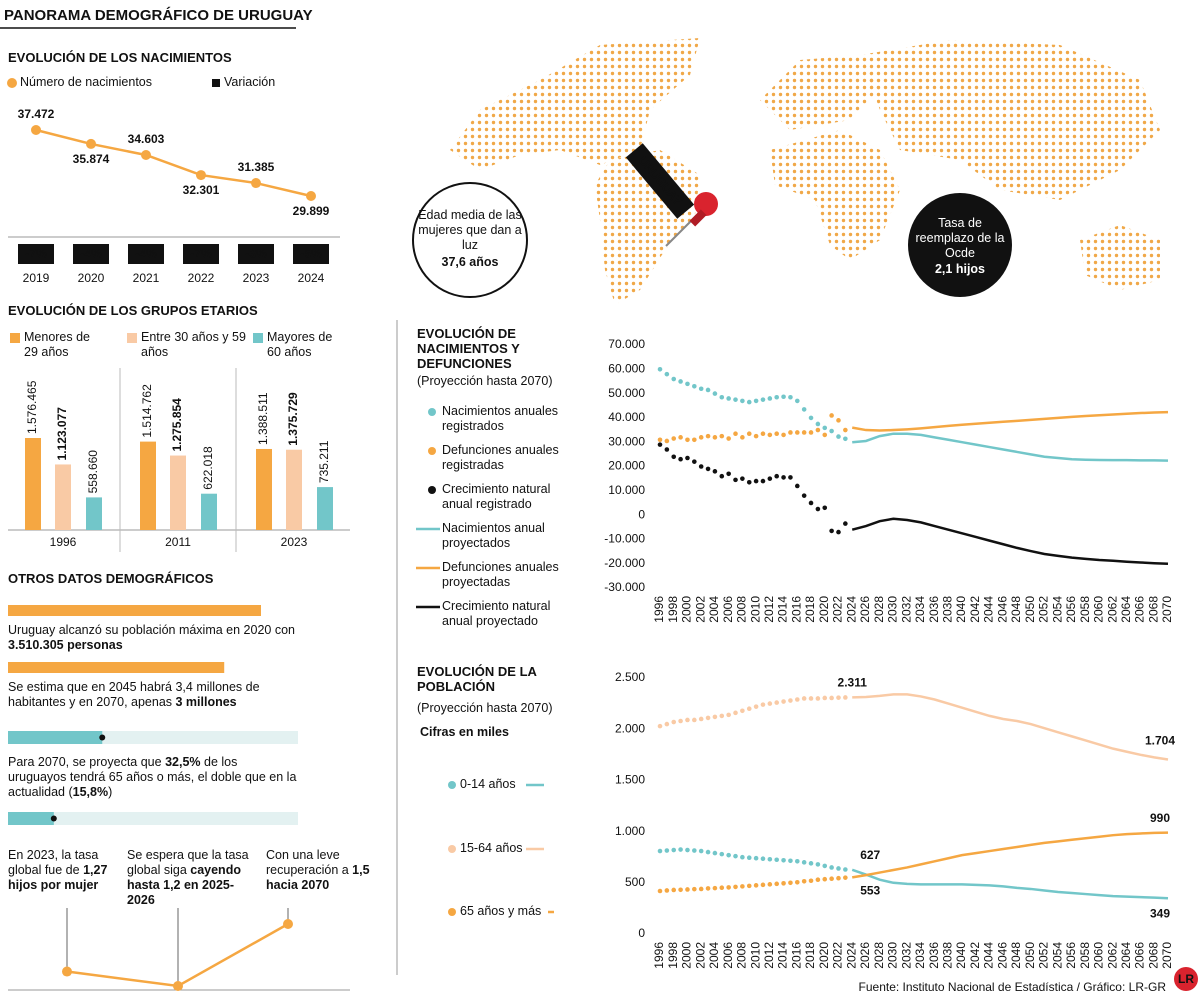  What do you see at coordinates (470, 230) in the screenshot?
I see `callout-text: Edad media de las mujeres que dan a luz` at bounding box center [470, 230].